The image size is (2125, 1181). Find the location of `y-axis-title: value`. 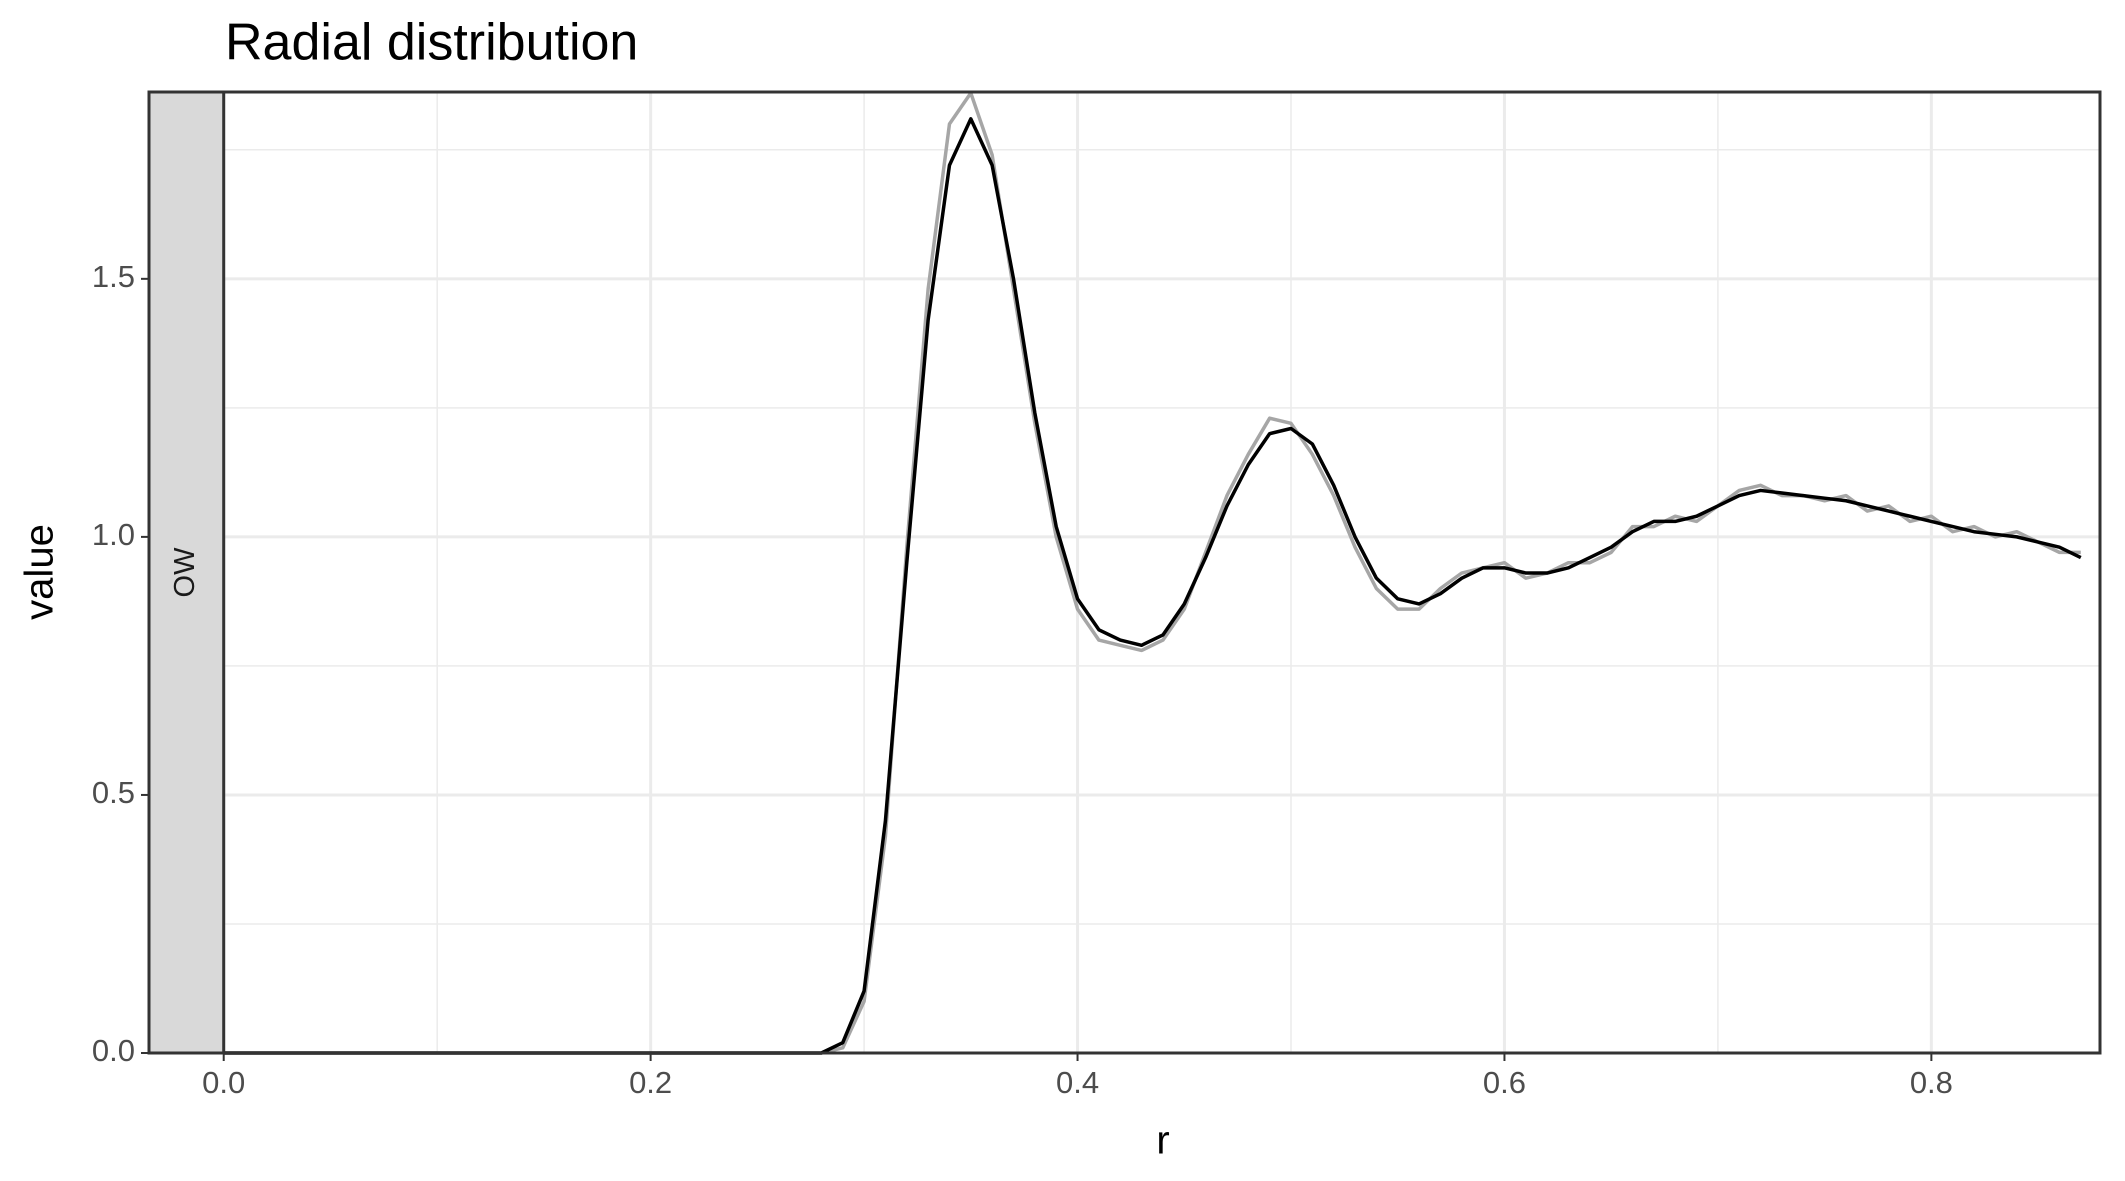

y-axis-title: value is located at coordinates (40, 572).